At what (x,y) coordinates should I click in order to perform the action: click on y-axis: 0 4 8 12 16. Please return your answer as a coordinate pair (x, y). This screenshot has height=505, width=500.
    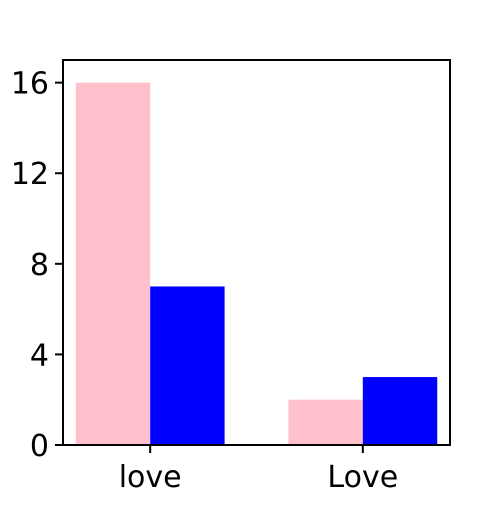
    Looking at the image, I should click on (37, 265).